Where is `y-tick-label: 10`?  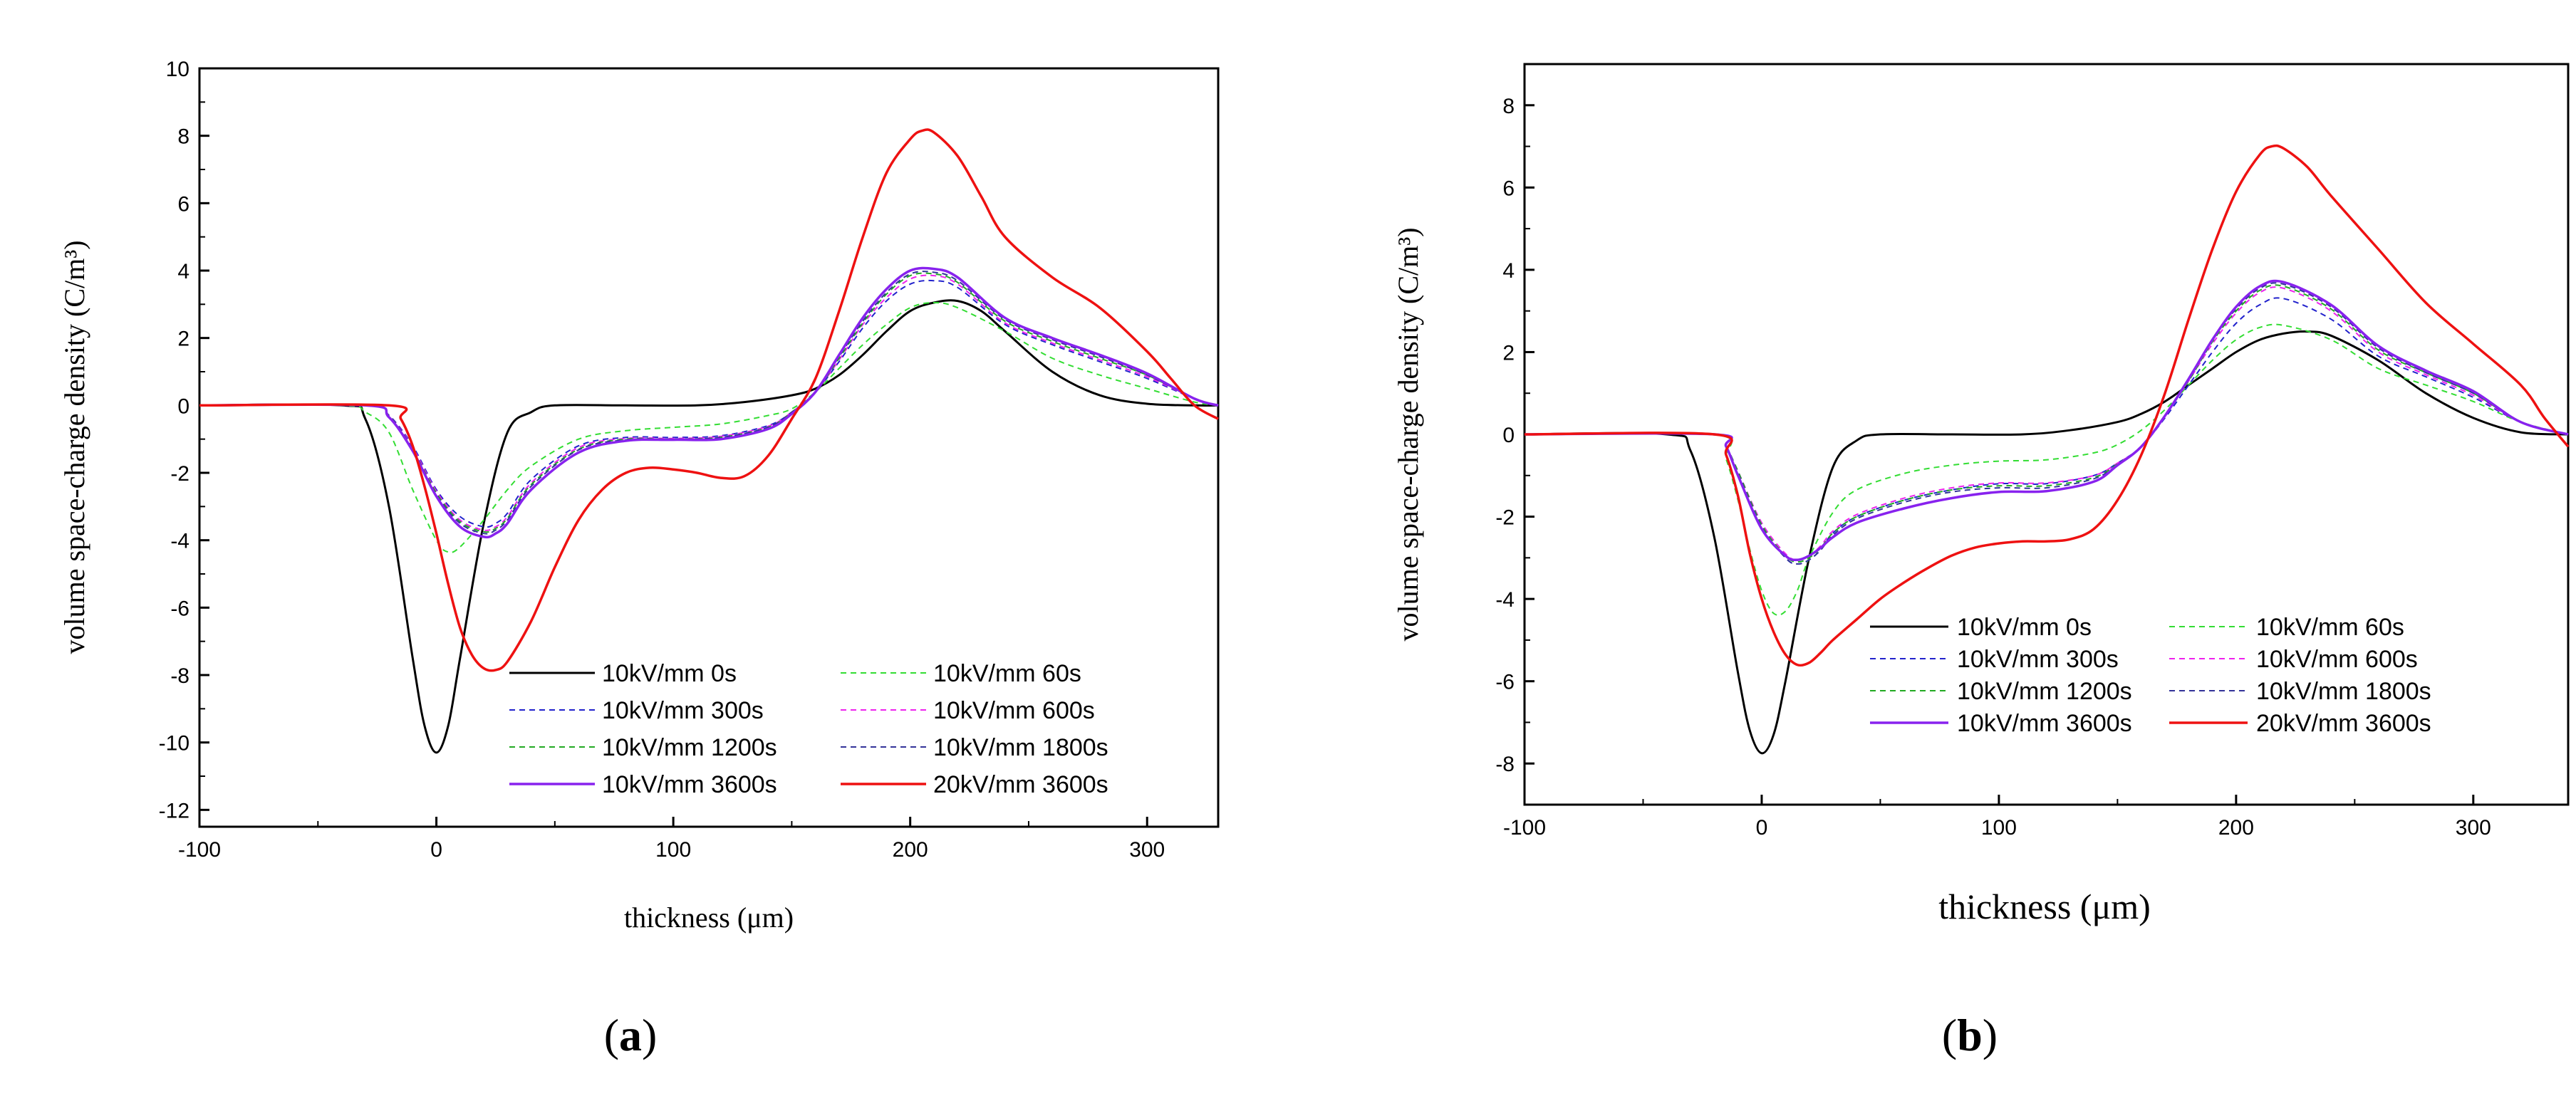
y-tick-label: 10 is located at coordinates (177, 69).